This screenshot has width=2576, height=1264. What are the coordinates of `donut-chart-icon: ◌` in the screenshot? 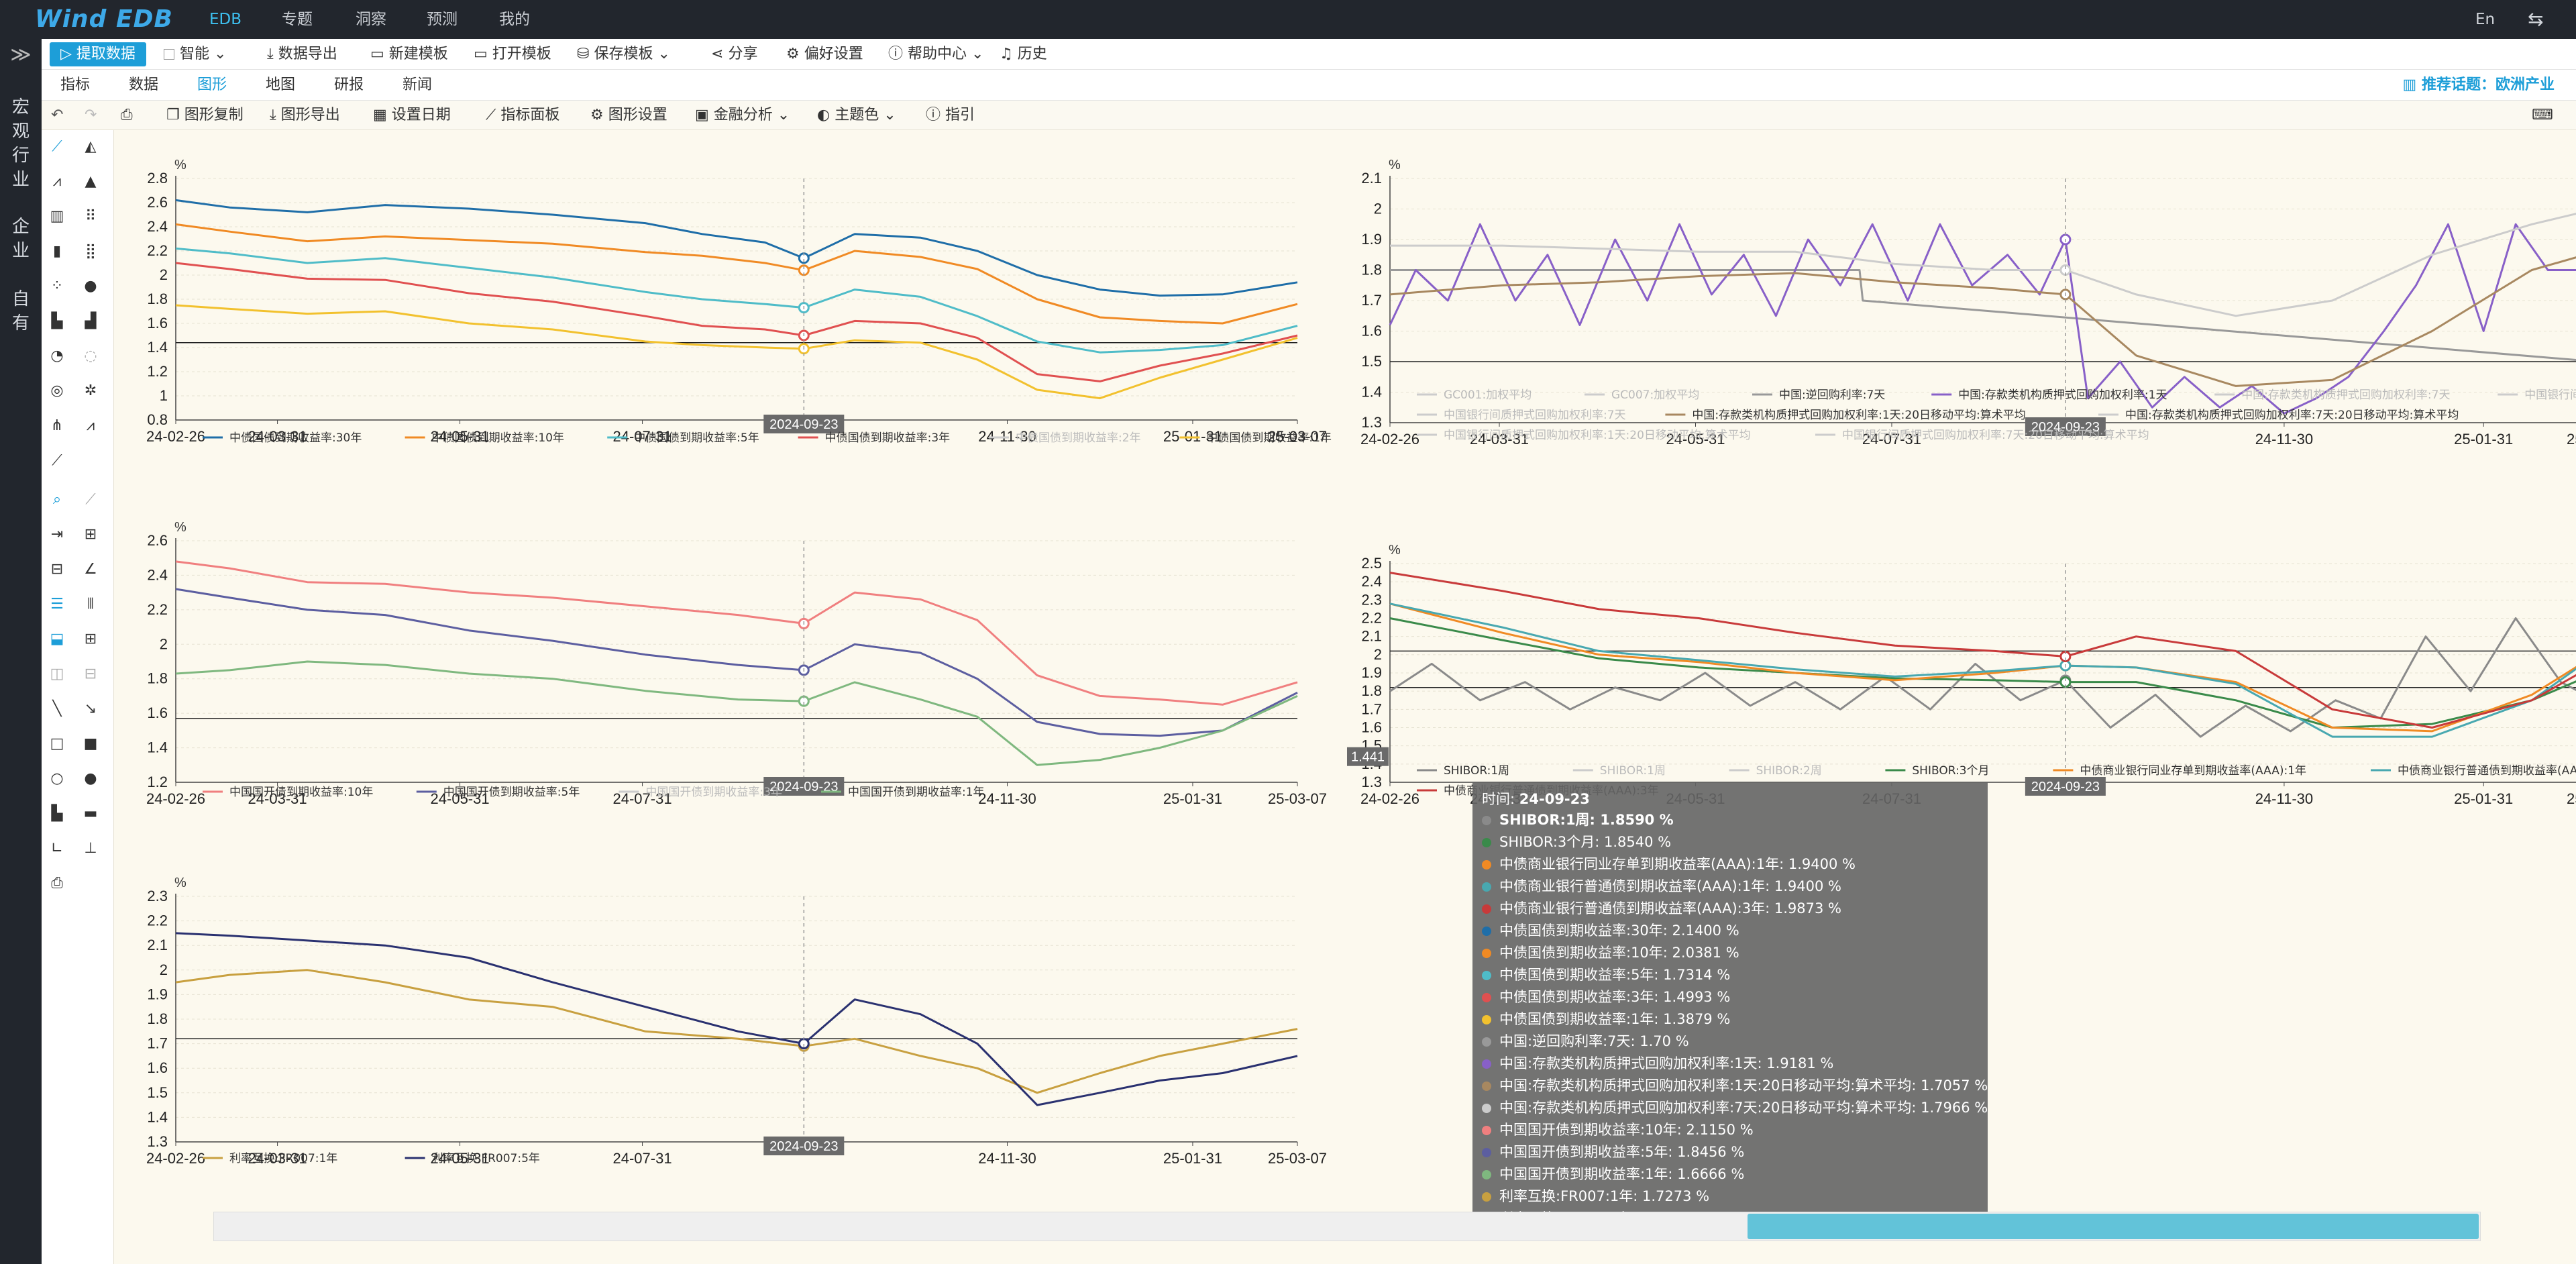 It's located at (90, 356).